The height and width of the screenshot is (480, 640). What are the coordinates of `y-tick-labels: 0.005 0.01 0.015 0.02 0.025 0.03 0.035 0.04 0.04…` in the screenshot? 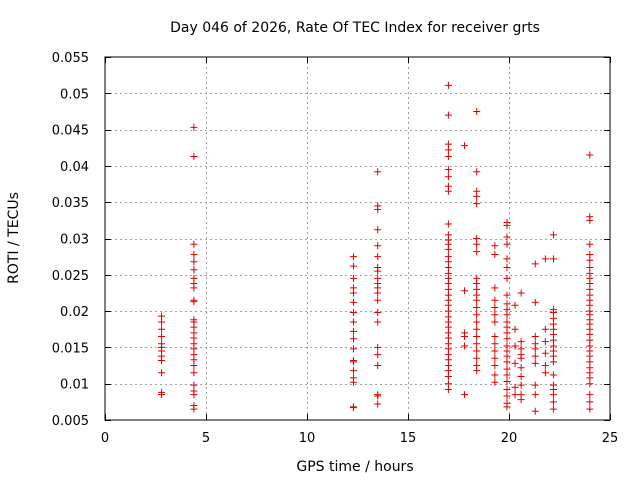 It's located at (70, 240).